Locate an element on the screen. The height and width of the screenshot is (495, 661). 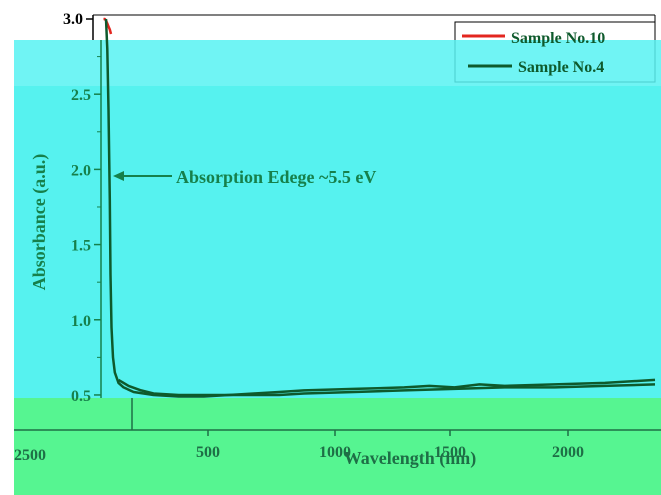
y-axis-label: Absorbance (a.u.) is located at coordinates (39, 222).